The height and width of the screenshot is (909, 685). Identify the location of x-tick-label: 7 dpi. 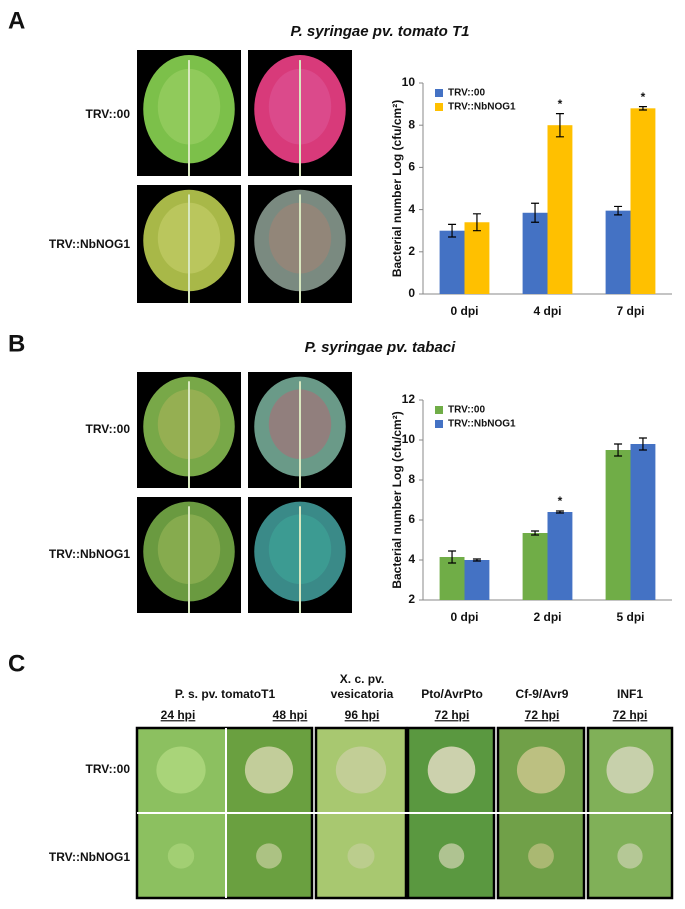
(630, 311).